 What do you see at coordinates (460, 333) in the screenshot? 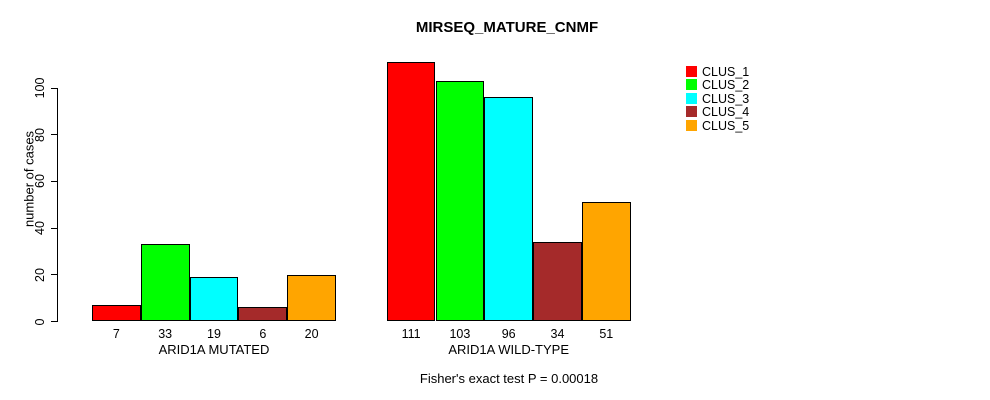
I see `bar-value-label: 103` at bounding box center [460, 333].